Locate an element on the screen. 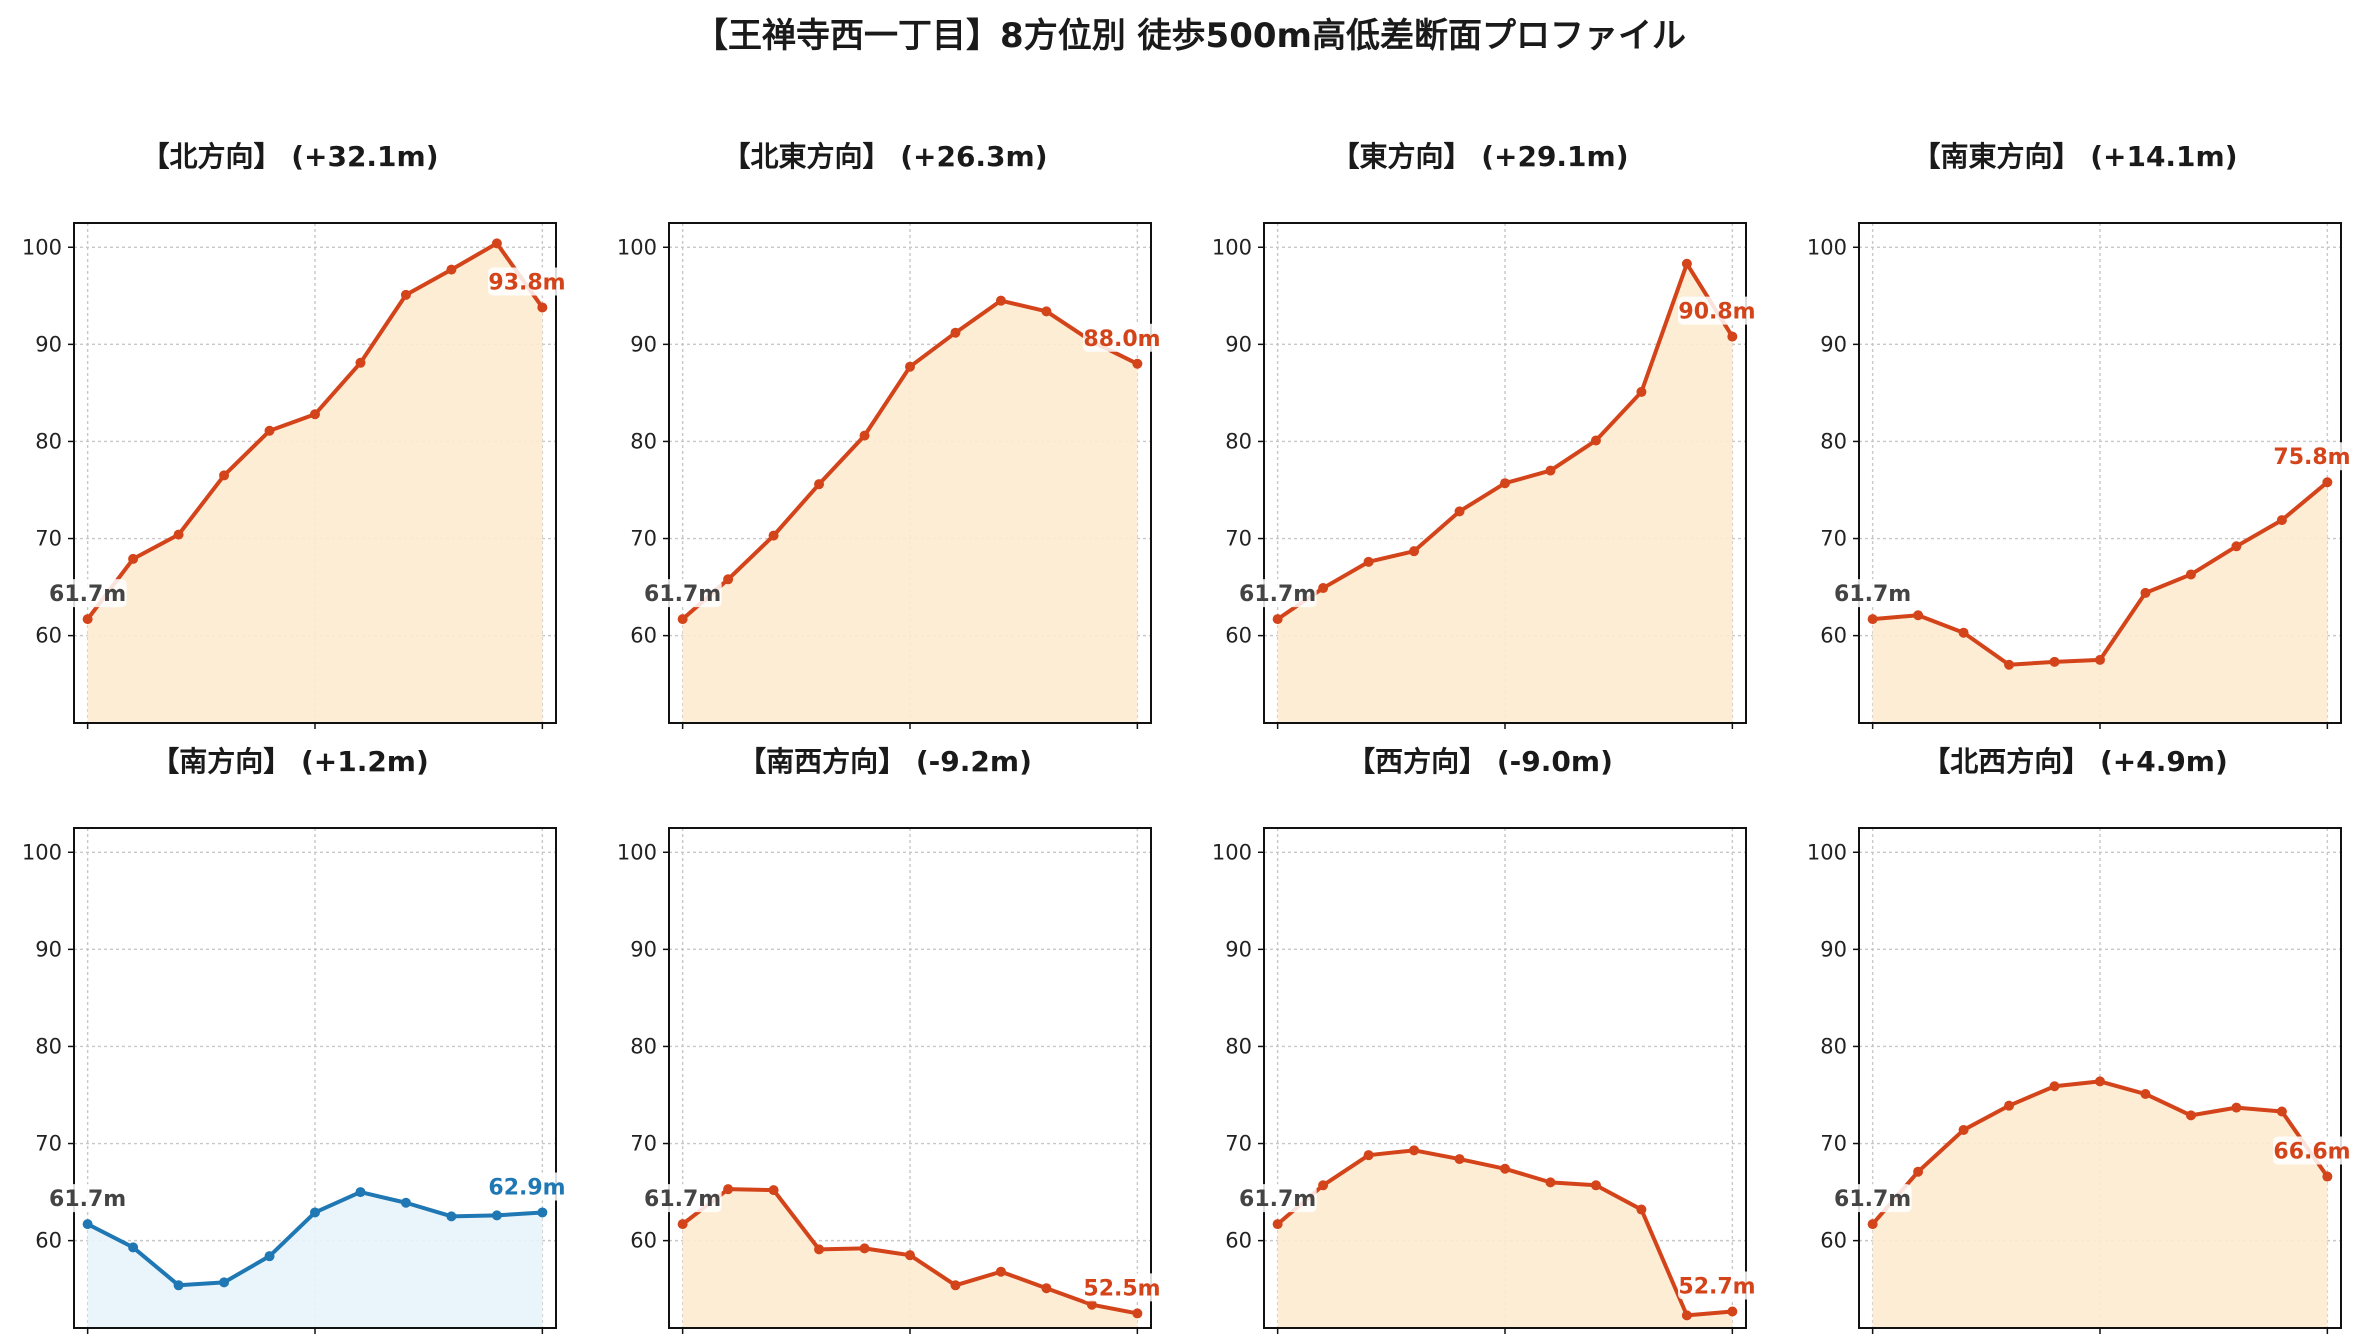 The image size is (2380, 1340). panel-title: 【西方向】 (-9.0m) is located at coordinates (1480, 761).